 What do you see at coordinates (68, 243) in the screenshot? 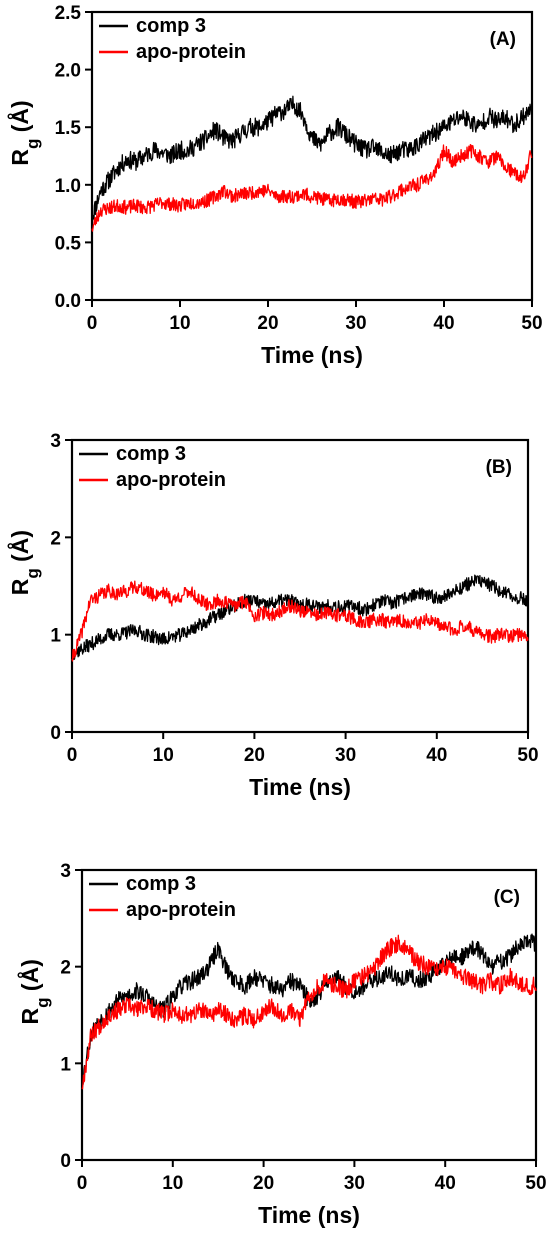
I see `y-tick-label: 0.5` at bounding box center [68, 243].